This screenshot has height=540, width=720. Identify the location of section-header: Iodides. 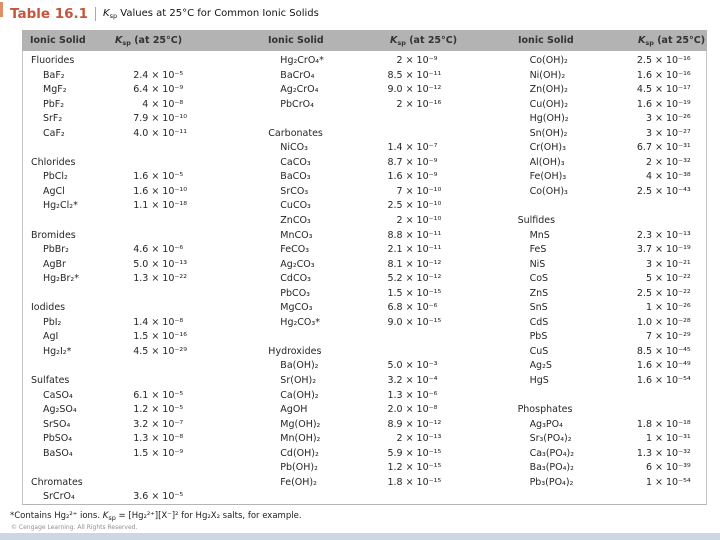
(48, 308).